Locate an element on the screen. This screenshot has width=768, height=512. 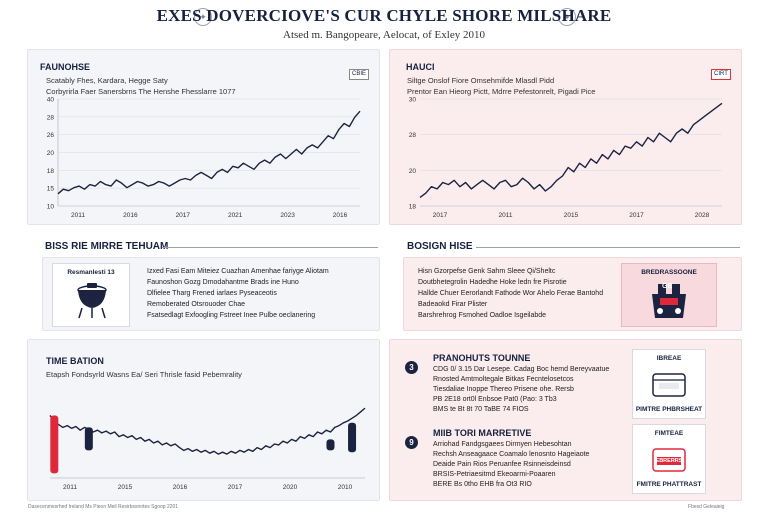
chart-1-title: FAUNOHSE is located at coordinates (65, 67).